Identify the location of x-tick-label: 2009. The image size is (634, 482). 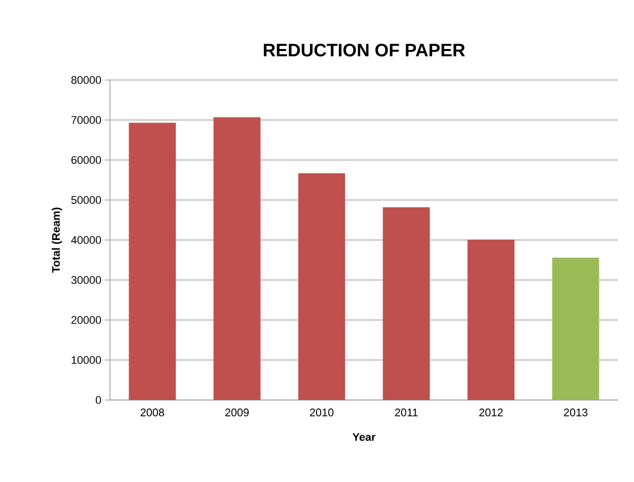
(237, 412).